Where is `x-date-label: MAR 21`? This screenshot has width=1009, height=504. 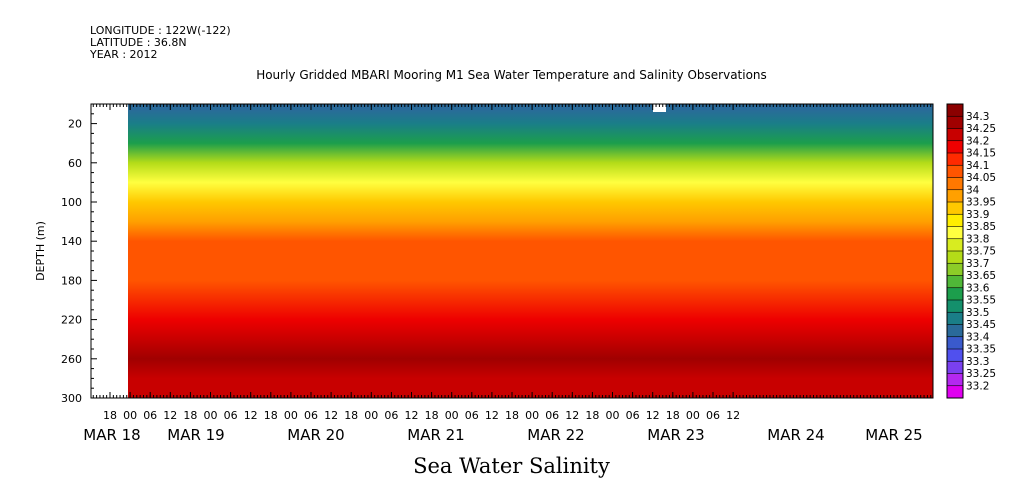
x-date-label: MAR 21 is located at coordinates (435, 435).